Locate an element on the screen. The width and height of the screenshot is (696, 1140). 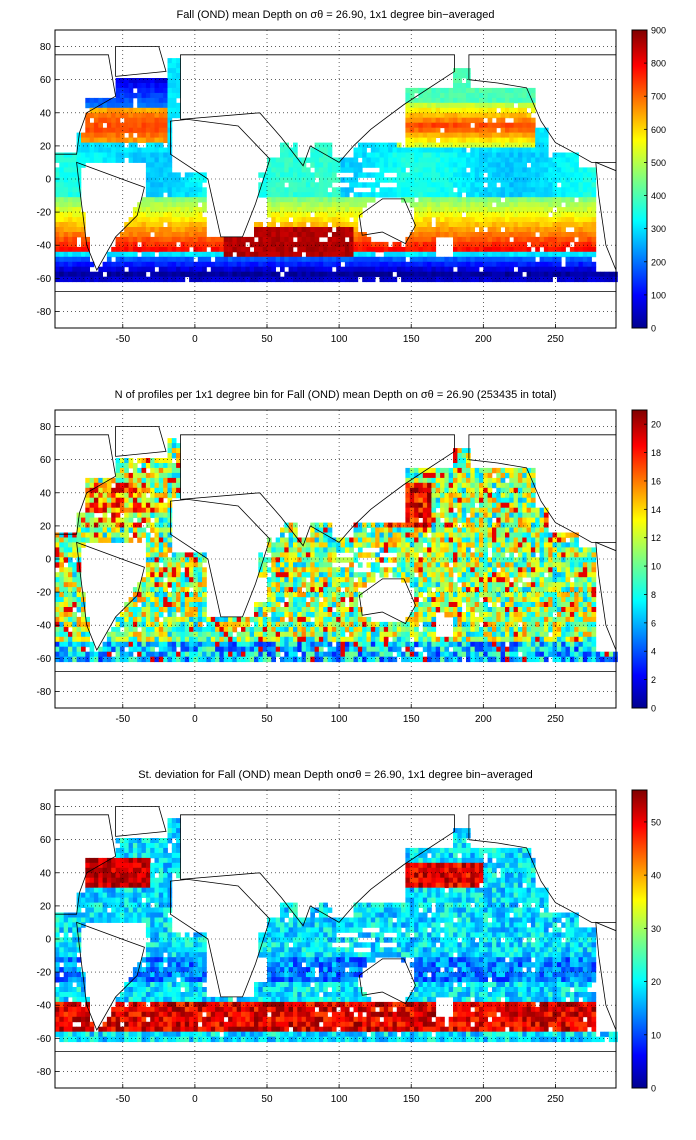
colorbar-tick-label: 700 is located at coordinates (658, 97).